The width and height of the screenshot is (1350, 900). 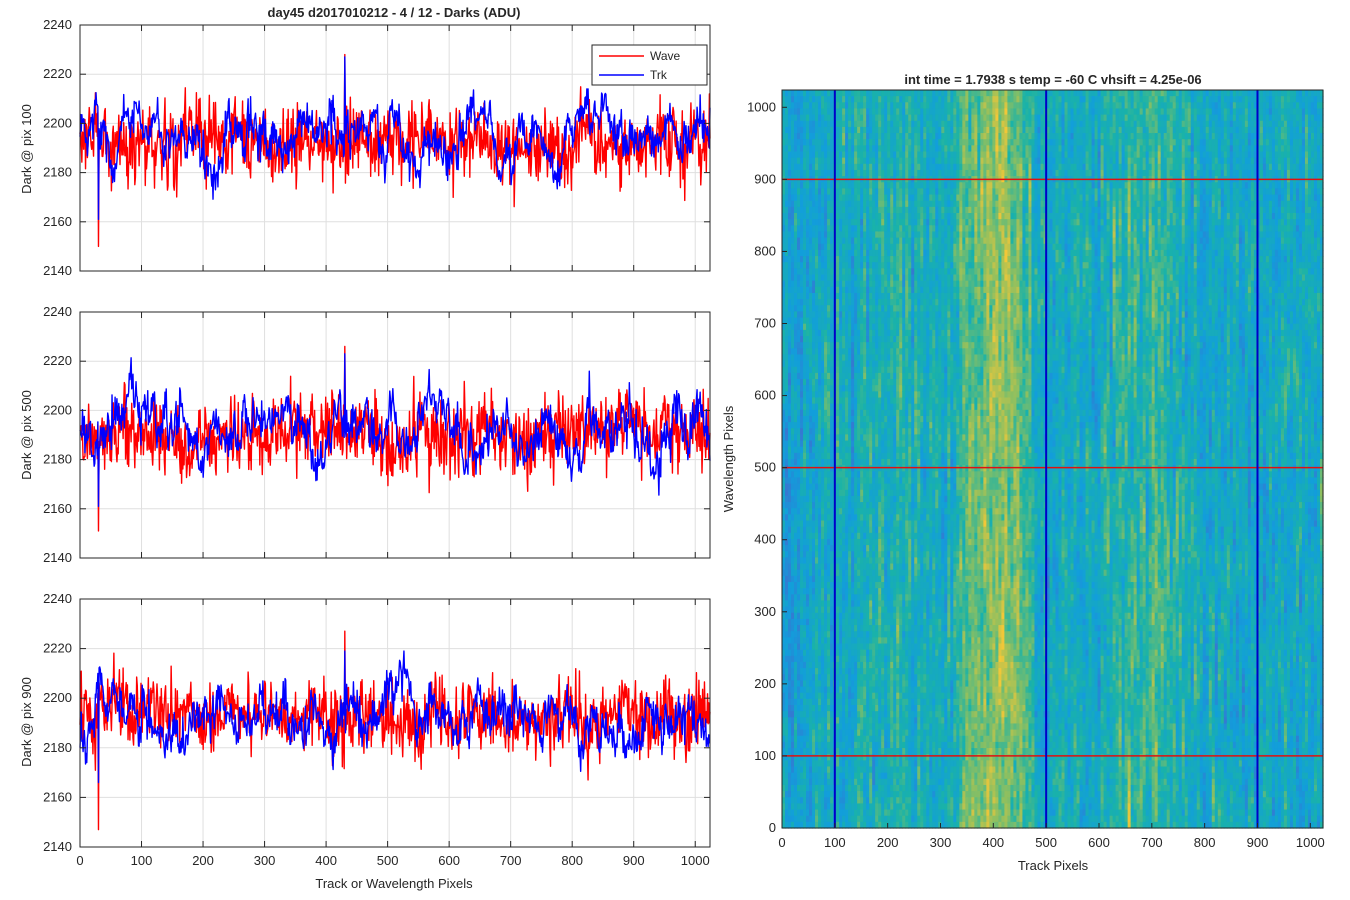 I want to click on x-tick-label: 1000, so click(x=695, y=860).